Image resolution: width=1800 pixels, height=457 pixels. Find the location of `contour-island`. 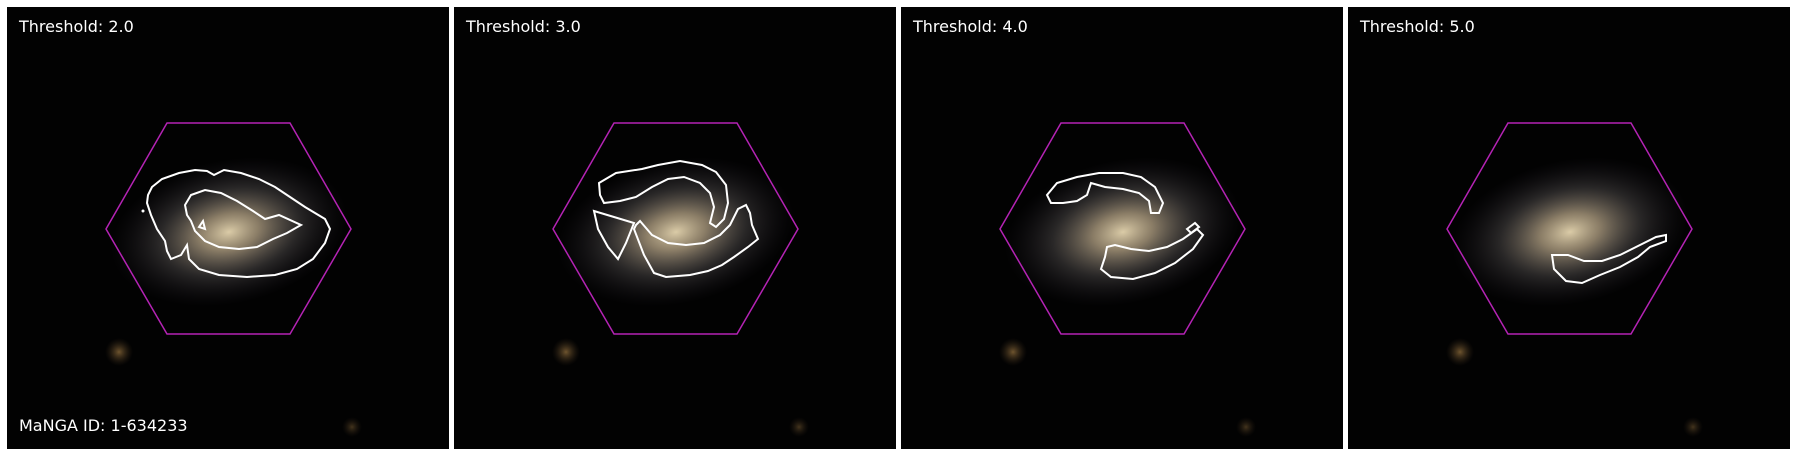

contour-island is located at coordinates (202, 224).